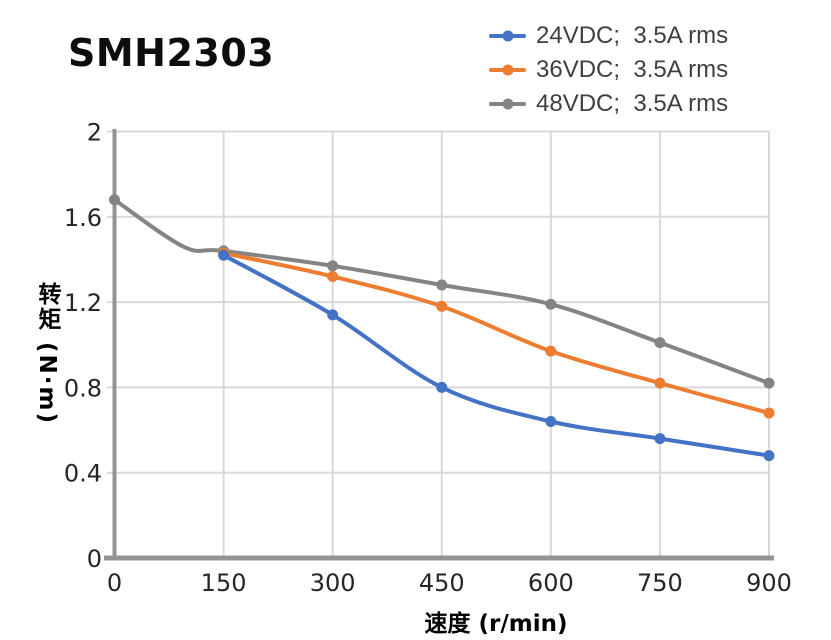 Image resolution: width=831 pixels, height=640 pixels. What do you see at coordinates (496, 624) in the screenshot?
I see `x-axis-title: 速度 (r/min)` at bounding box center [496, 624].